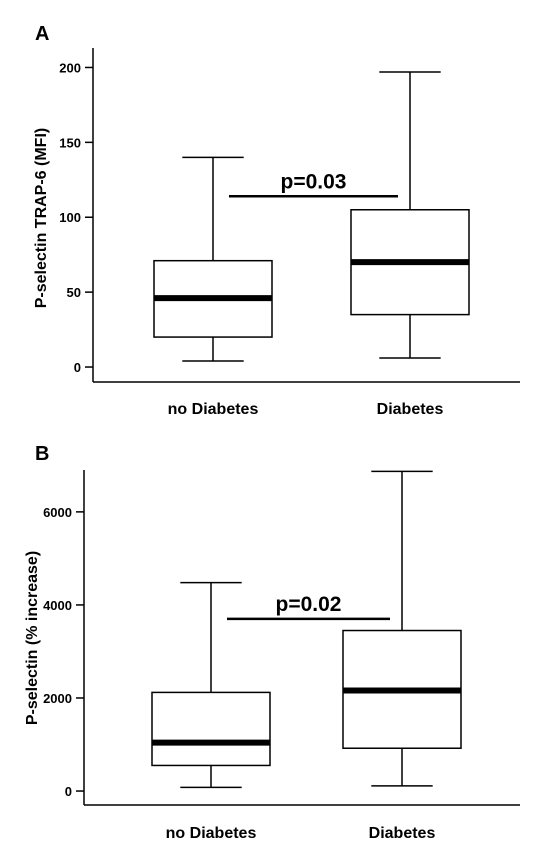 The height and width of the screenshot is (860, 540). What do you see at coordinates (57, 698) in the screenshot?
I see `y-tick-label: 2000` at bounding box center [57, 698].